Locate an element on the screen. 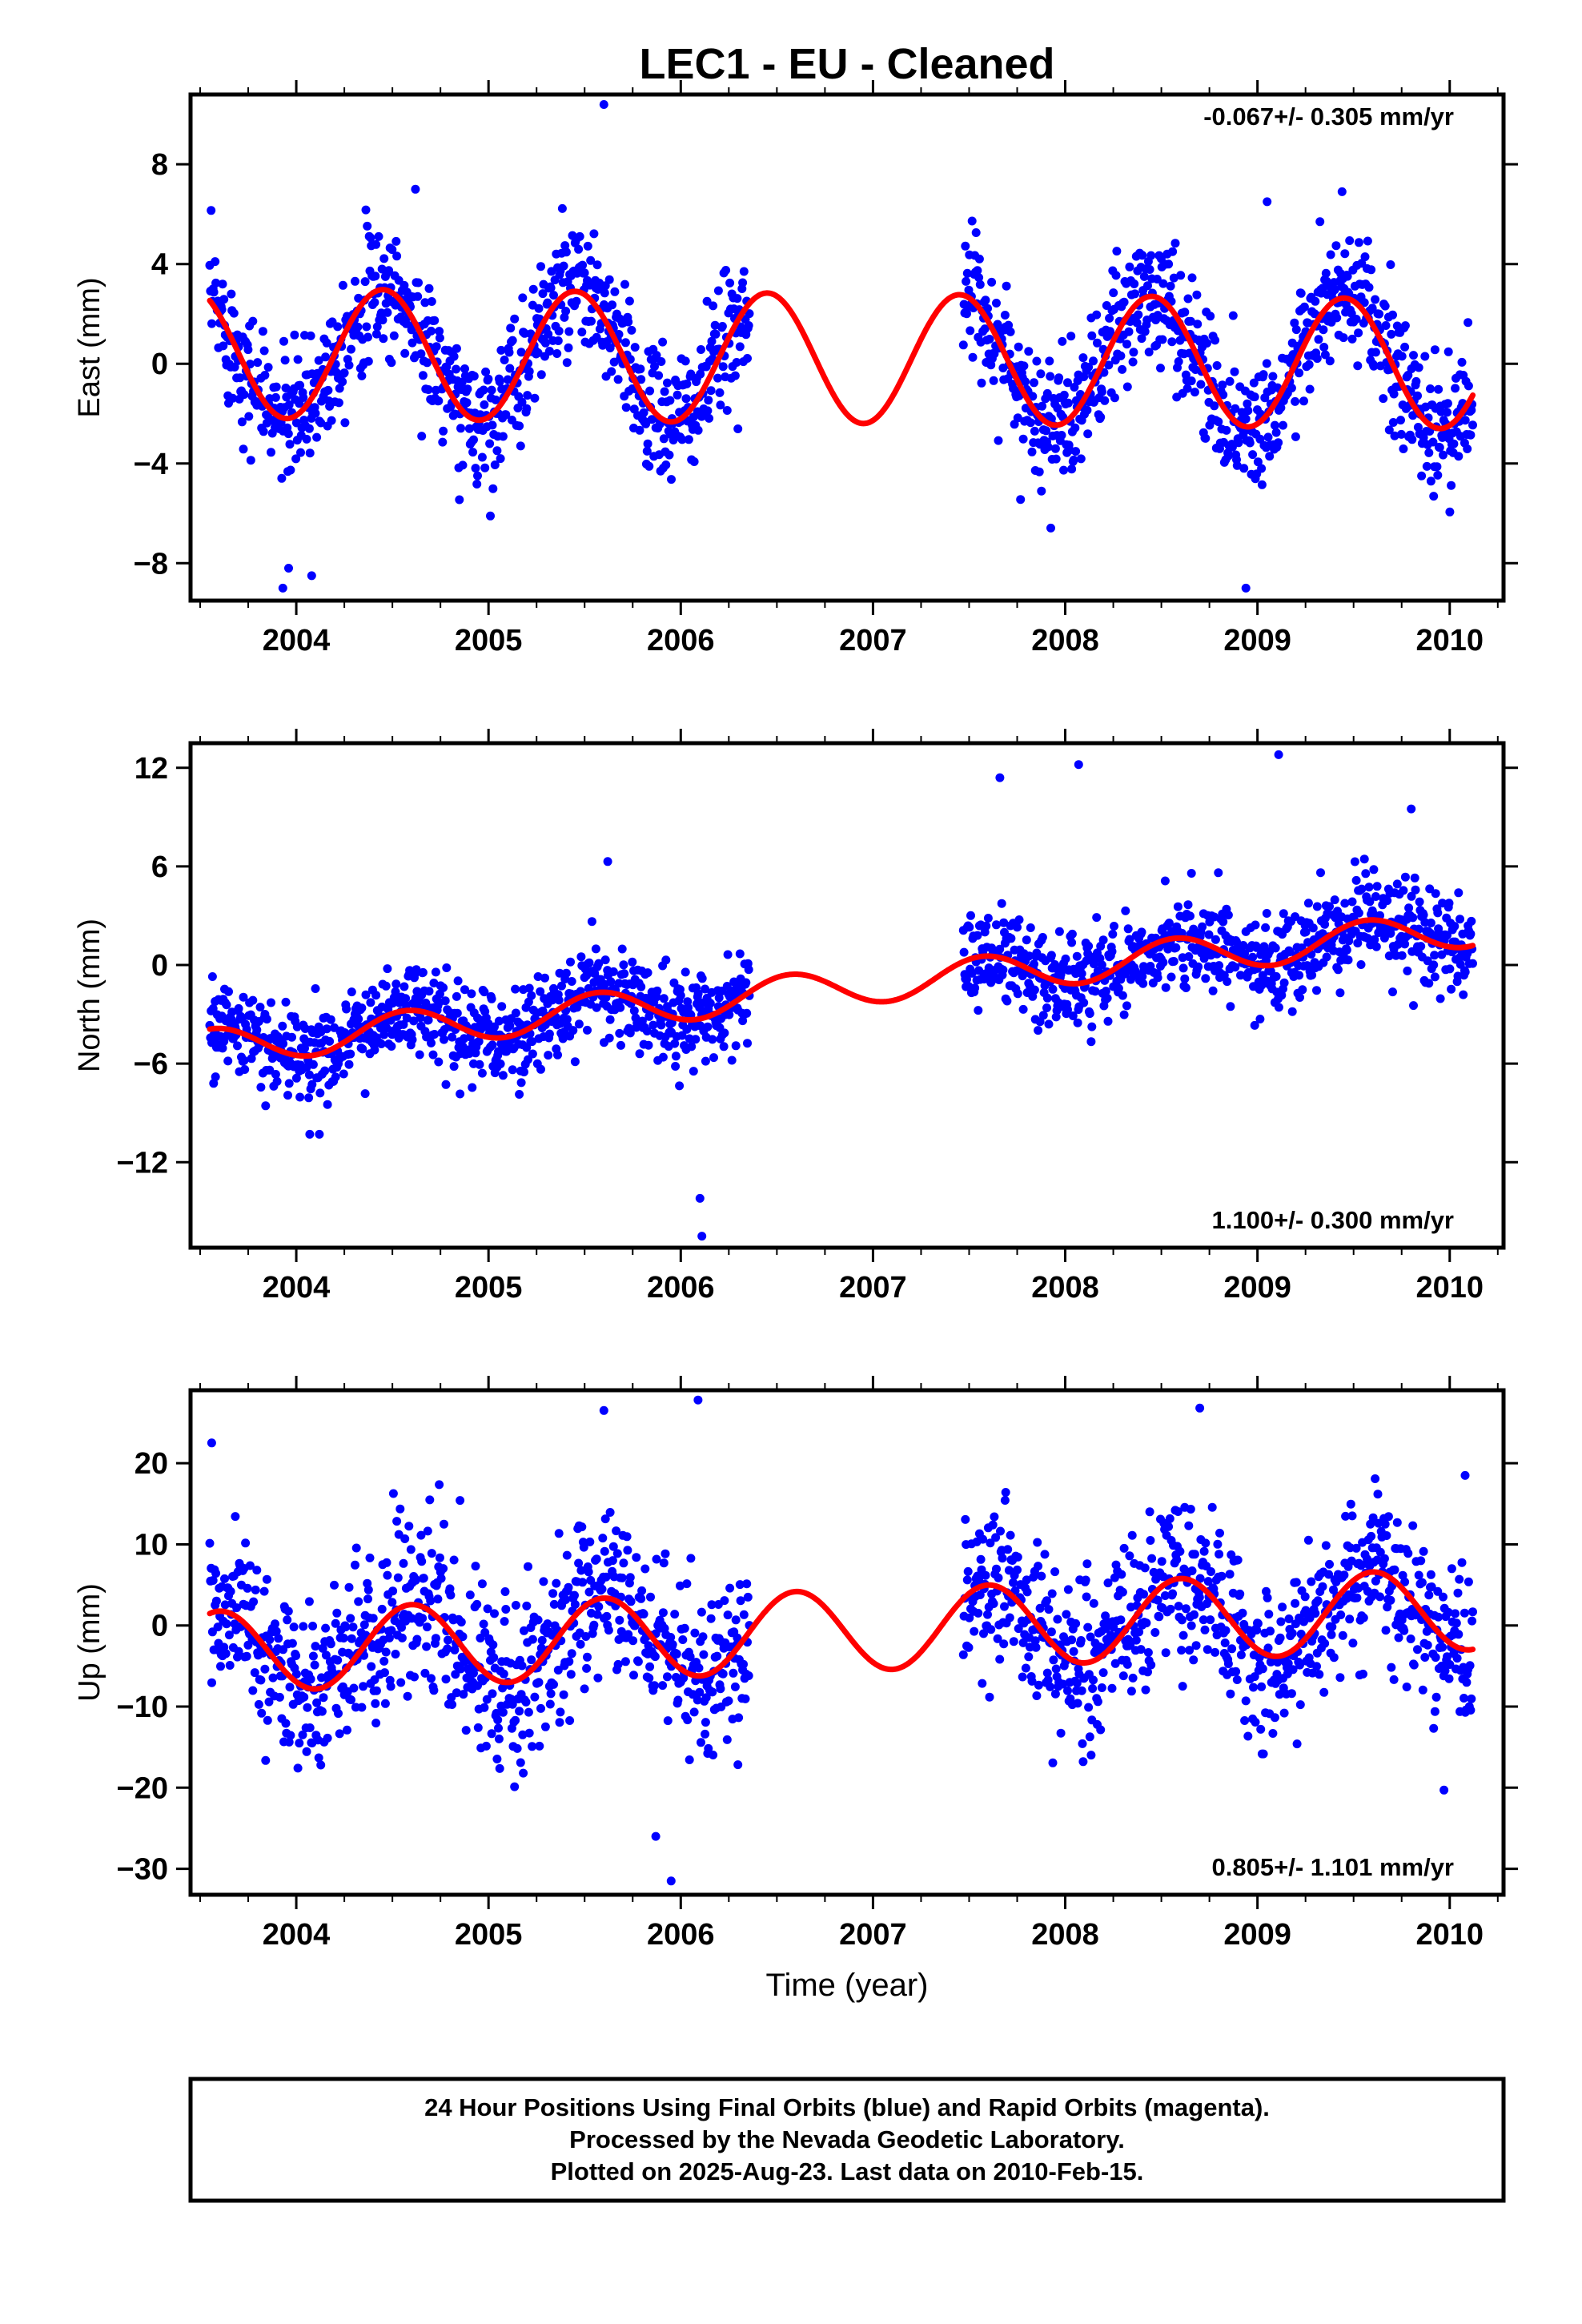 Image resolution: width=1582 pixels, height=2324 pixels. east-y-tick-label: −4 is located at coordinates (151, 464).